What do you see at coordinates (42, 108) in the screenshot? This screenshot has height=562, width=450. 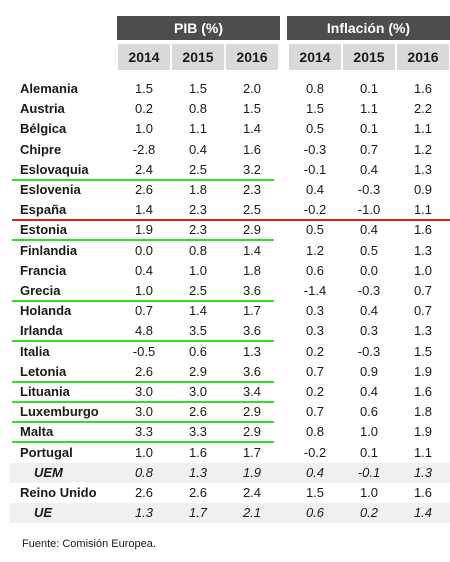 I see `country-name: Austria` at bounding box center [42, 108].